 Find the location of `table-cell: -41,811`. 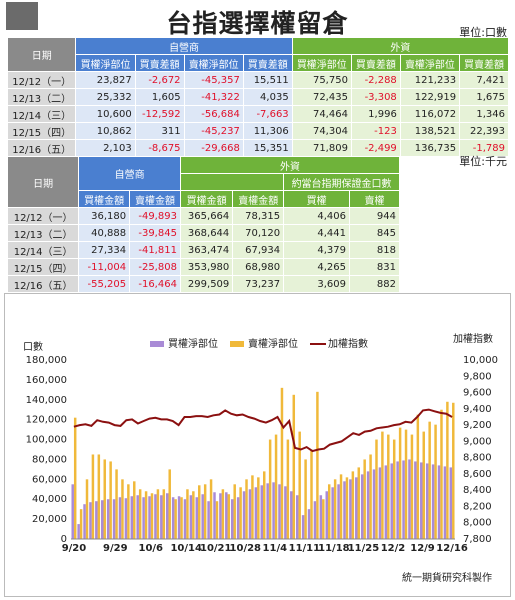

table-cell: -41,811 is located at coordinates (155, 250).